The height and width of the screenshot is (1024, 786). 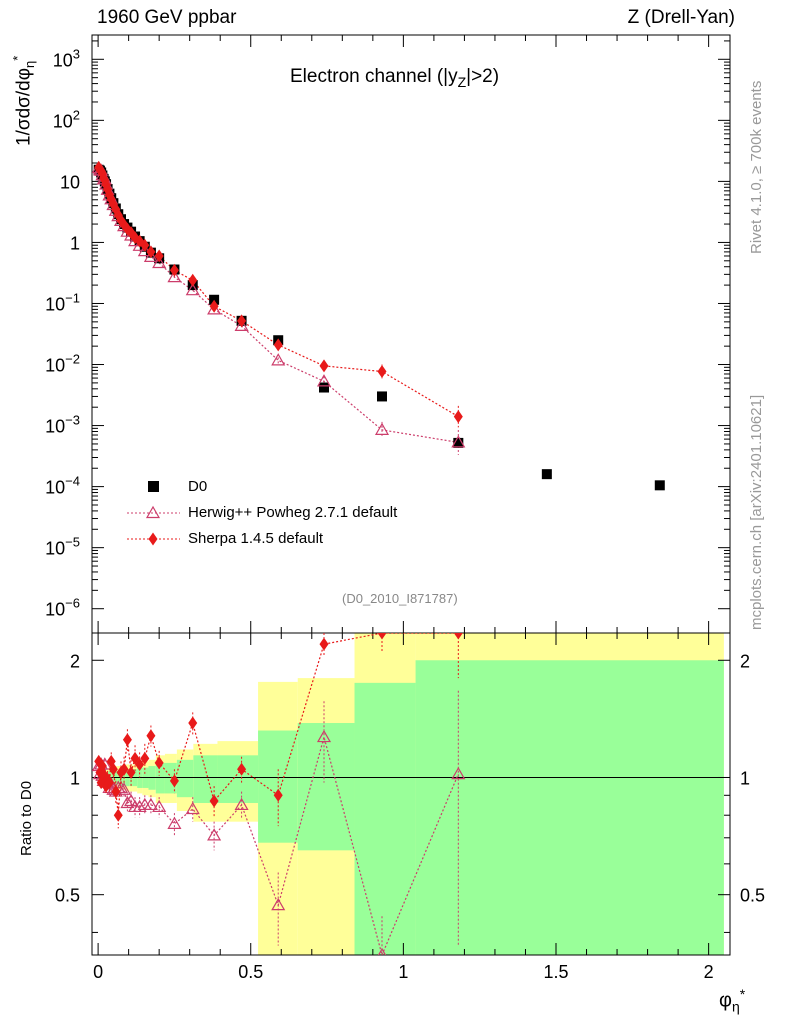 I want to click on y-tick-exponent: −4, so click(x=72, y=481).